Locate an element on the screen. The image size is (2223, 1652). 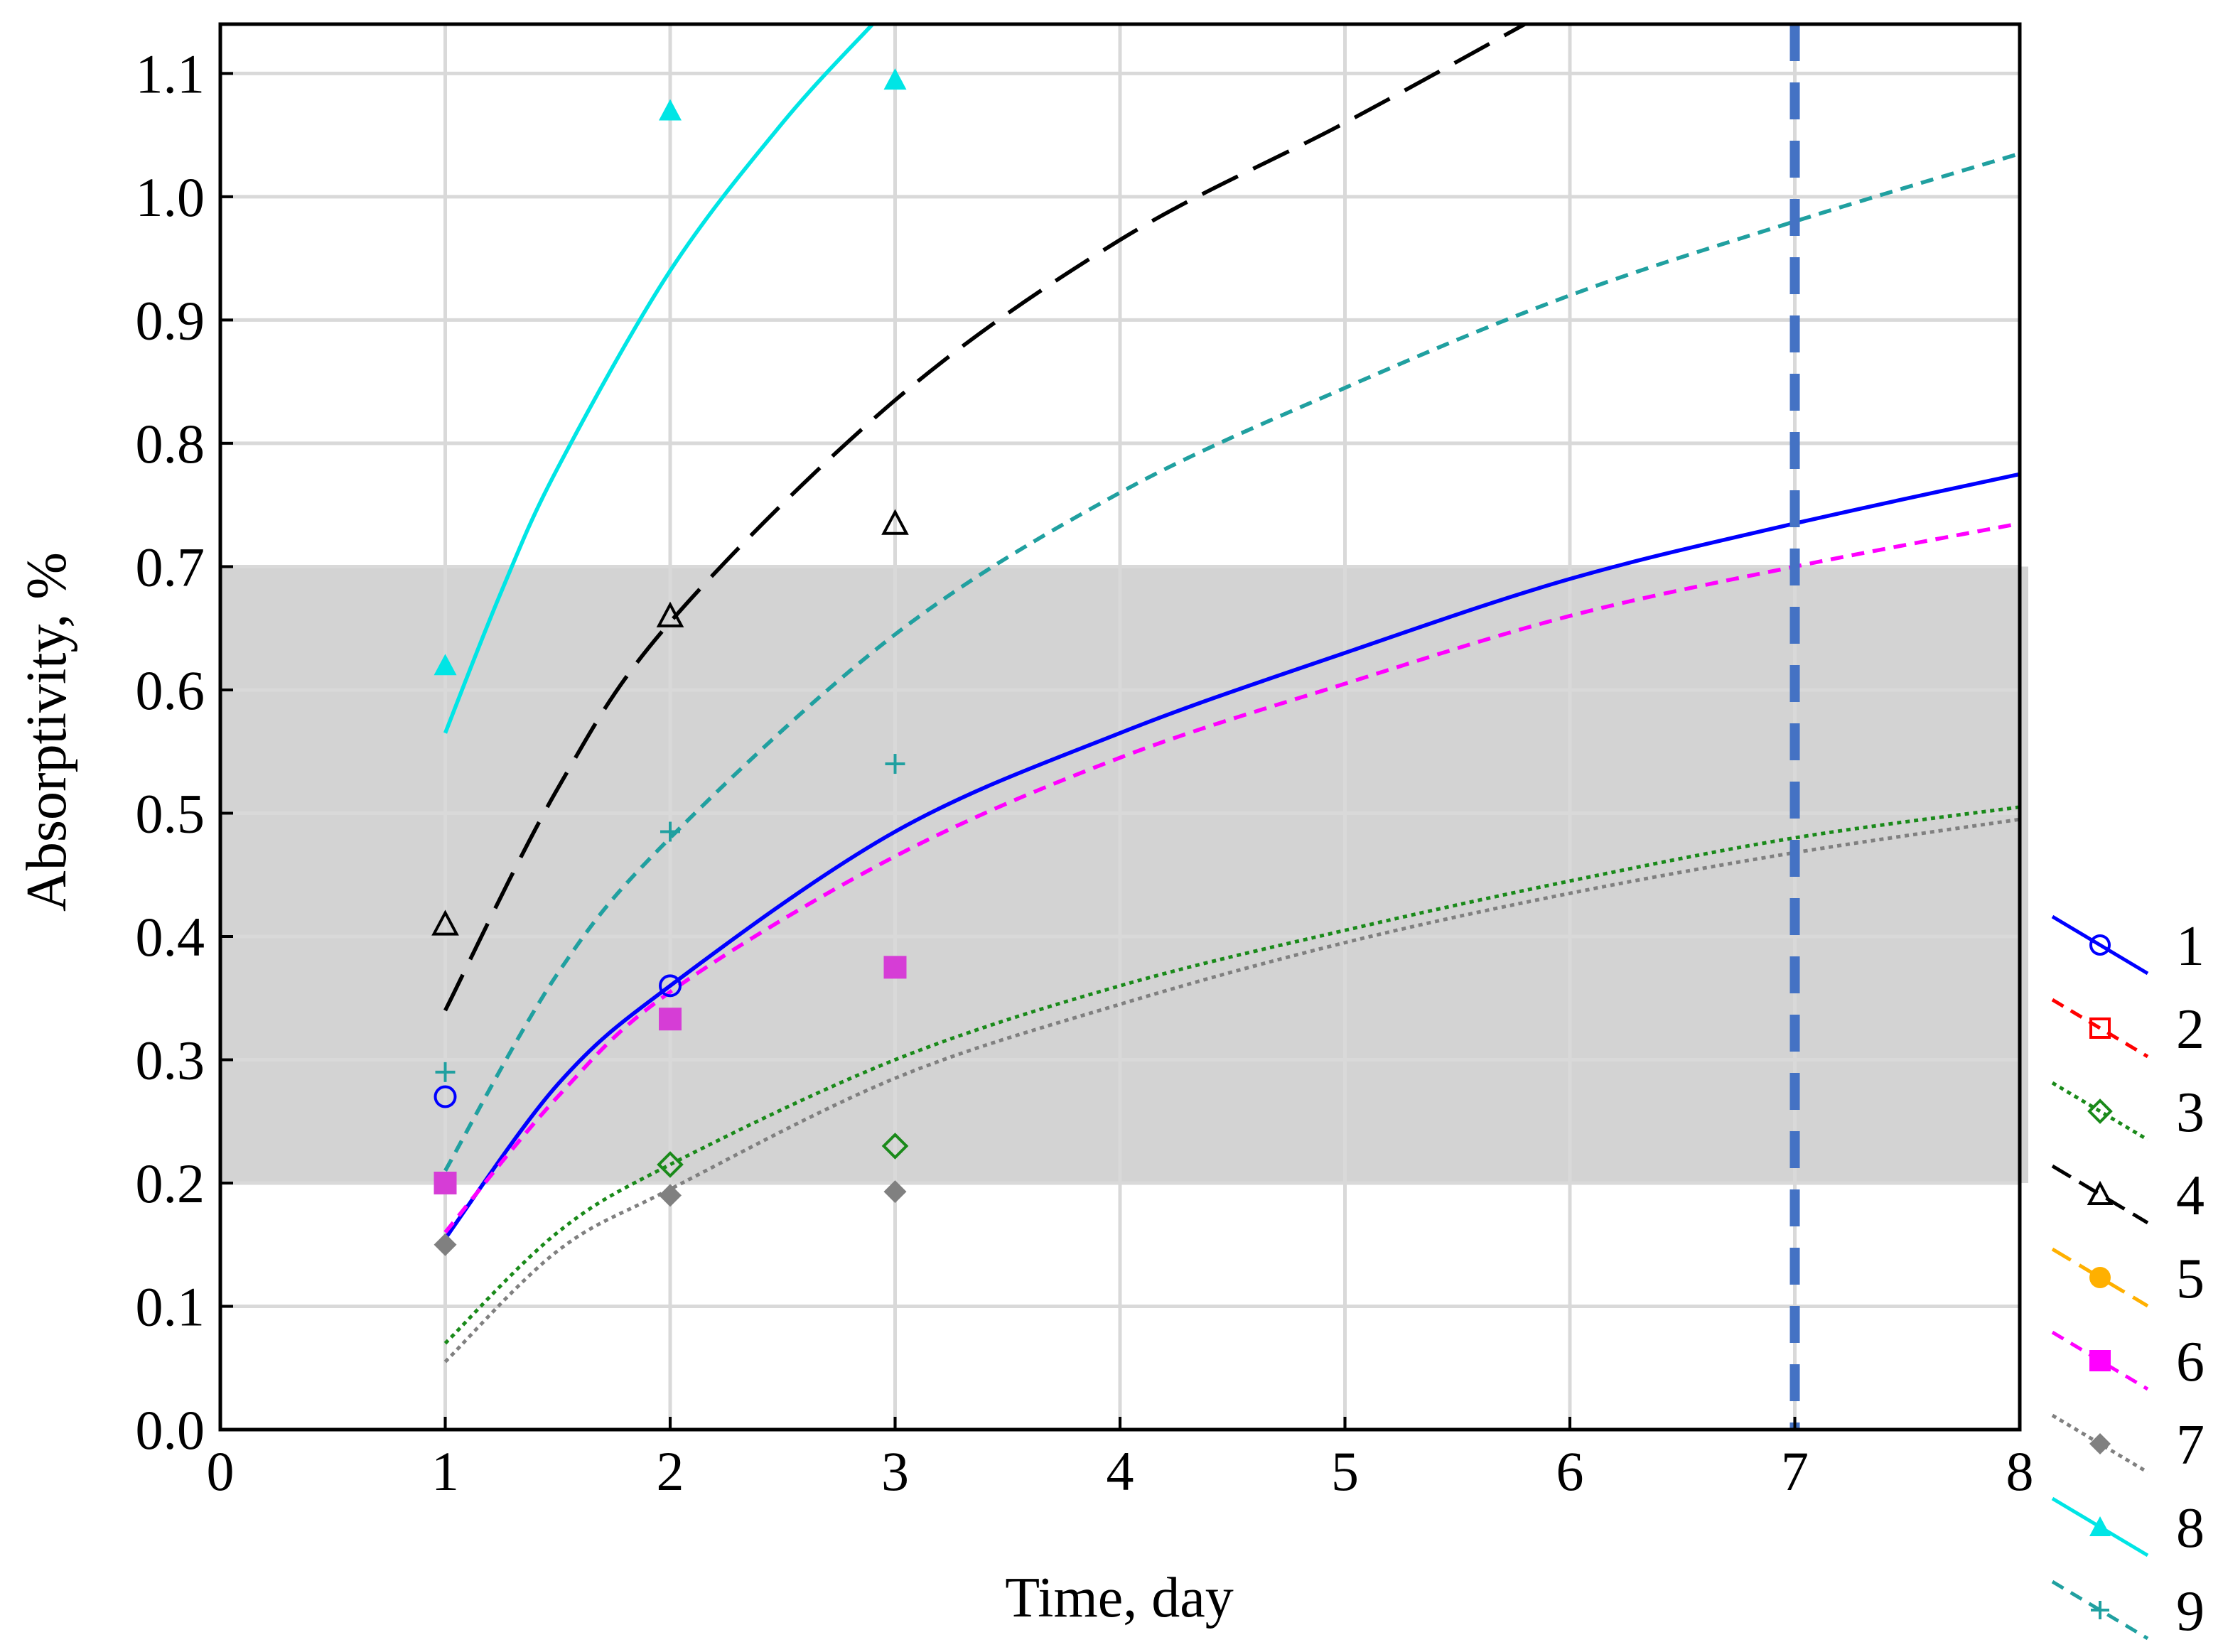
legend-item-4: 4 is located at coordinates (2128, 1195).